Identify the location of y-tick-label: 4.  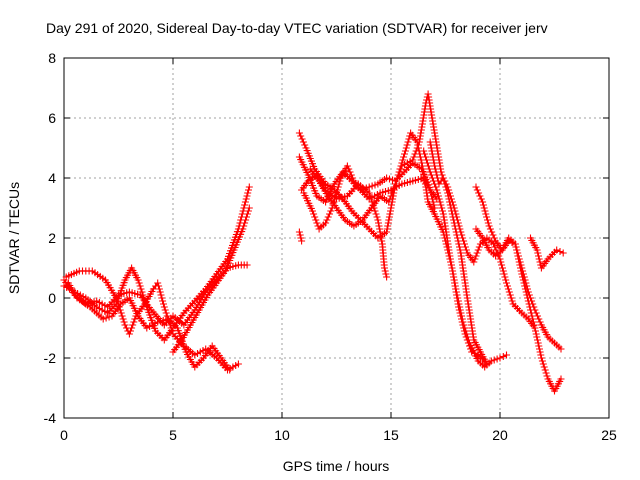
(52, 178).